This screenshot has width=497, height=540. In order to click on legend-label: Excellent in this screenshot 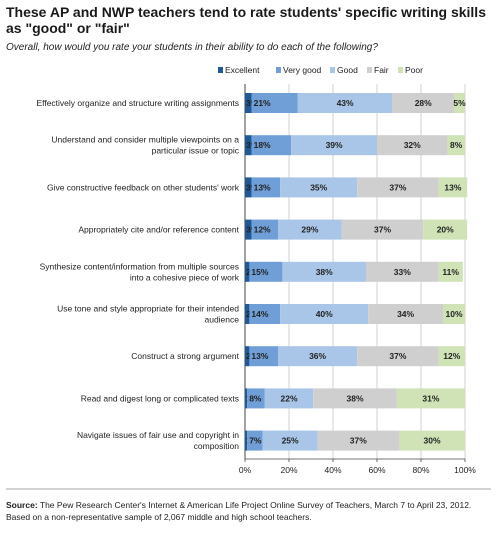, I will do `click(242, 70)`.